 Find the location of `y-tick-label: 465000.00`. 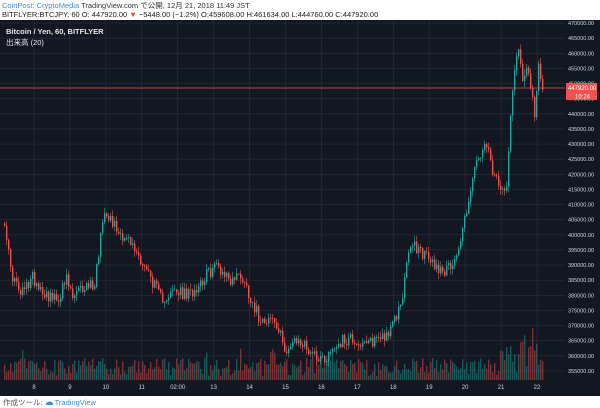

y-tick-label: 465000.00 is located at coordinates (581, 39).